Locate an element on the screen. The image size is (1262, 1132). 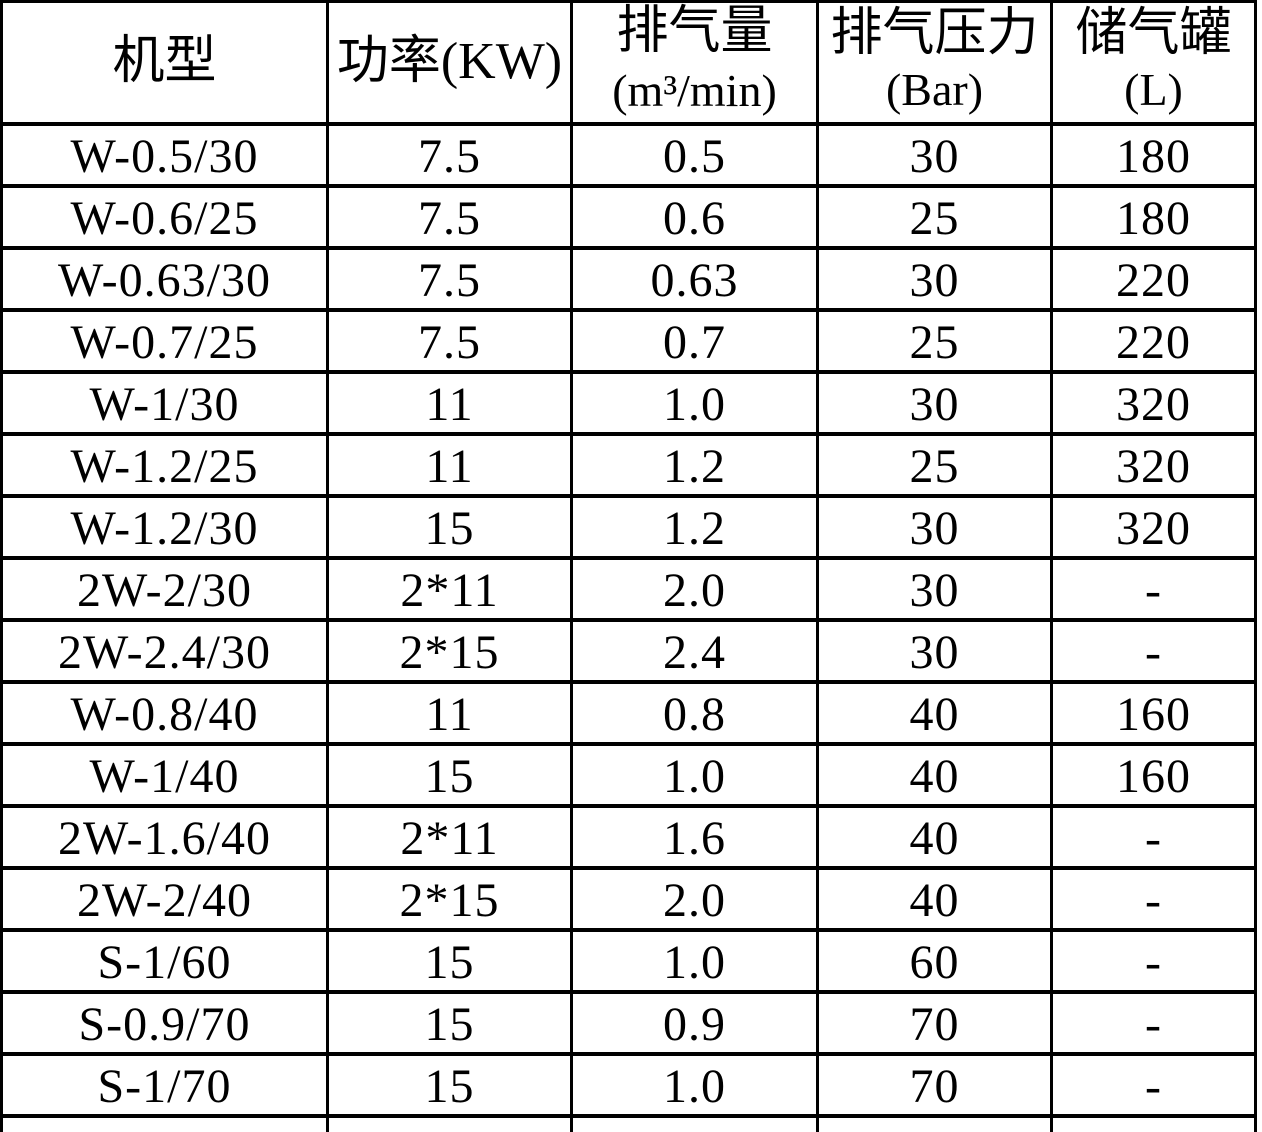
cell-model: W-0.7/25 is located at coordinates (164, 340).